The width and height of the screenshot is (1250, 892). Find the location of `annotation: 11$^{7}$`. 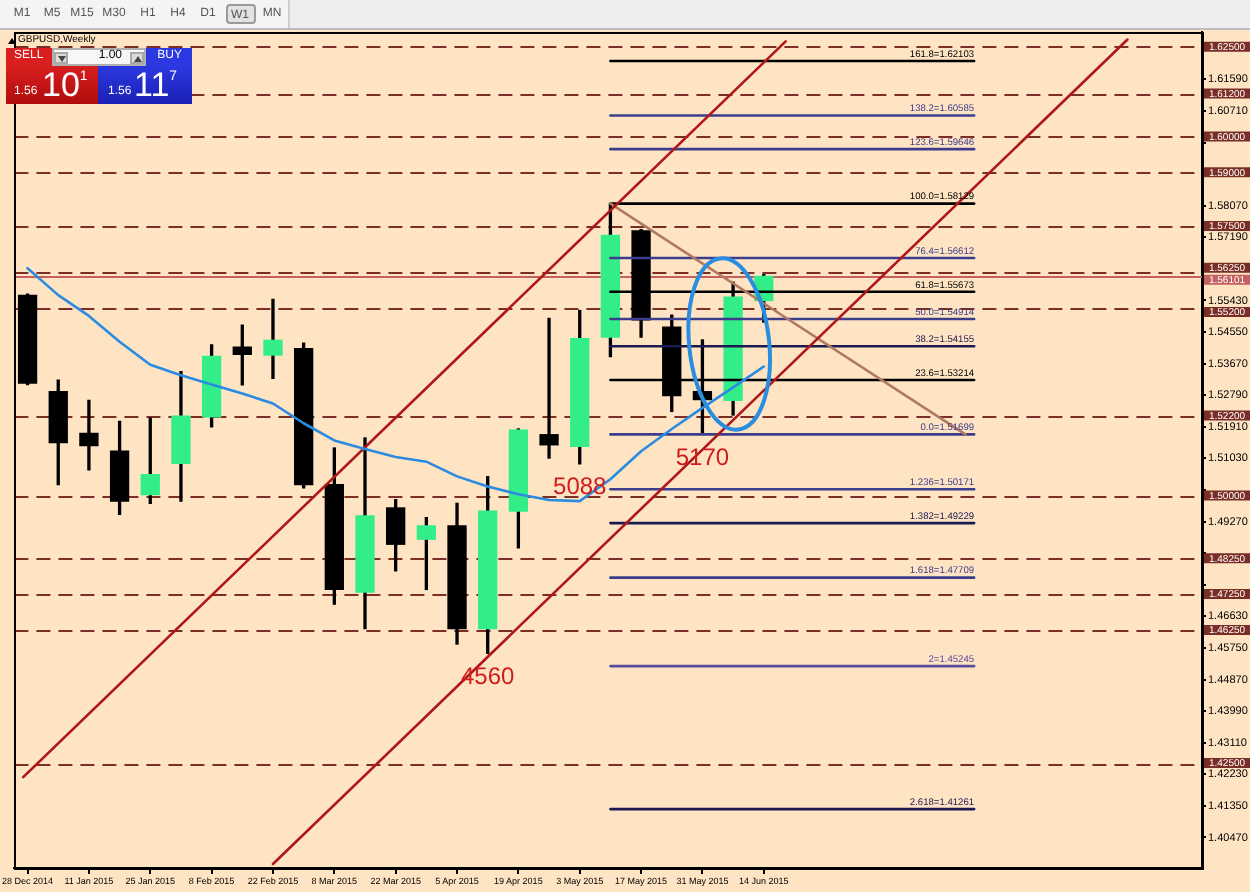

annotation: 11$^{7}$ is located at coordinates (156, 85).